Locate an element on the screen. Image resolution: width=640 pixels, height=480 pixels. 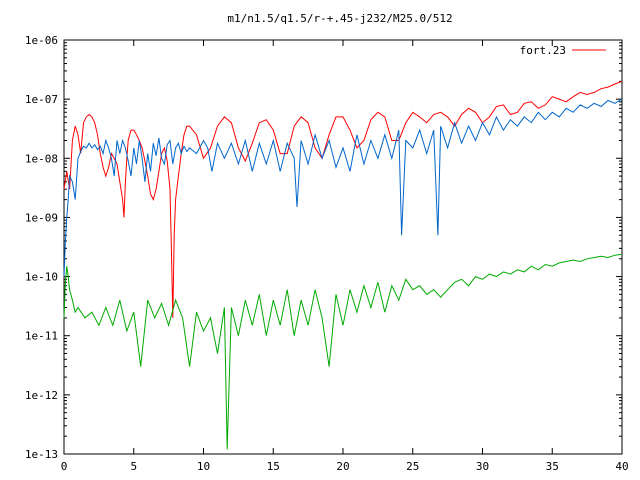
chart-title: m1/n1.5/q1.5/r-+.45-j232/M25.0/512 is located at coordinates (339, 18).